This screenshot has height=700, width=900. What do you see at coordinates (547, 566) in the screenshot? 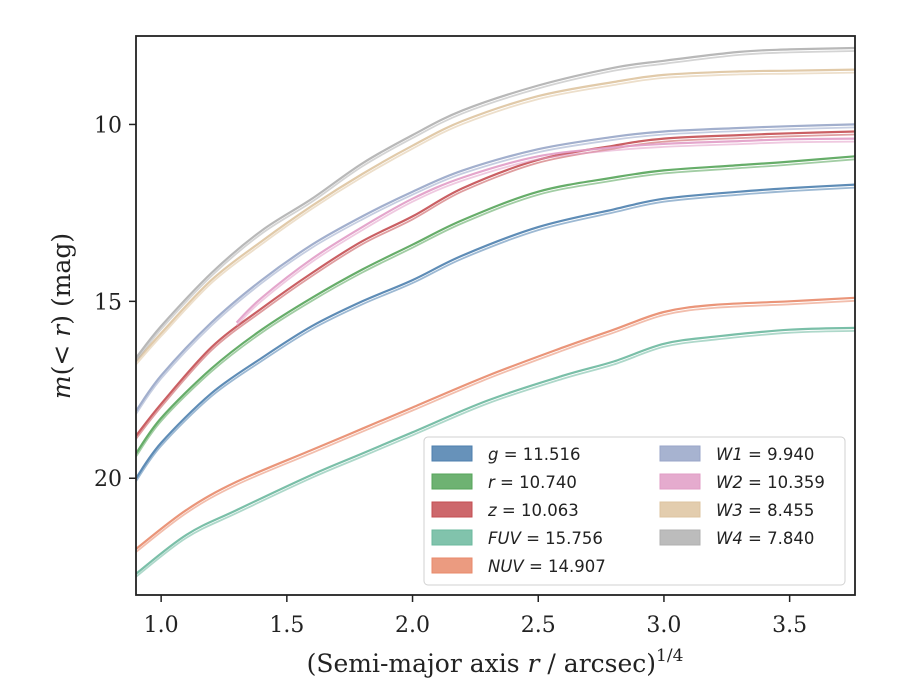
I see `legend-label-nuv: NUV = 14.907` at bounding box center [547, 566].